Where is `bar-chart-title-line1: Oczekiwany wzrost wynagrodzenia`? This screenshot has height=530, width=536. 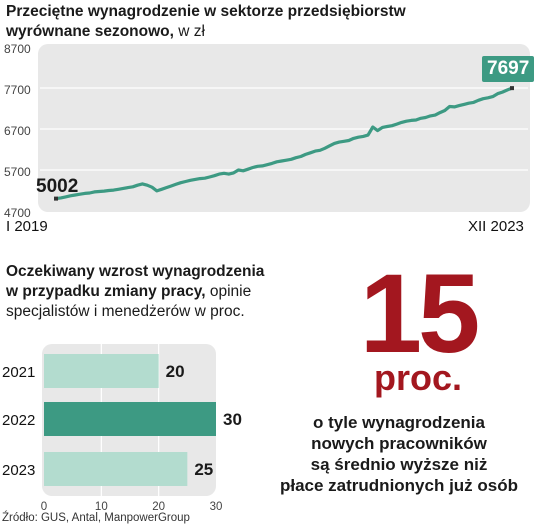
bar-chart-title-line1: Oczekiwany wzrost wynagrodzenia is located at coordinates (135, 271).